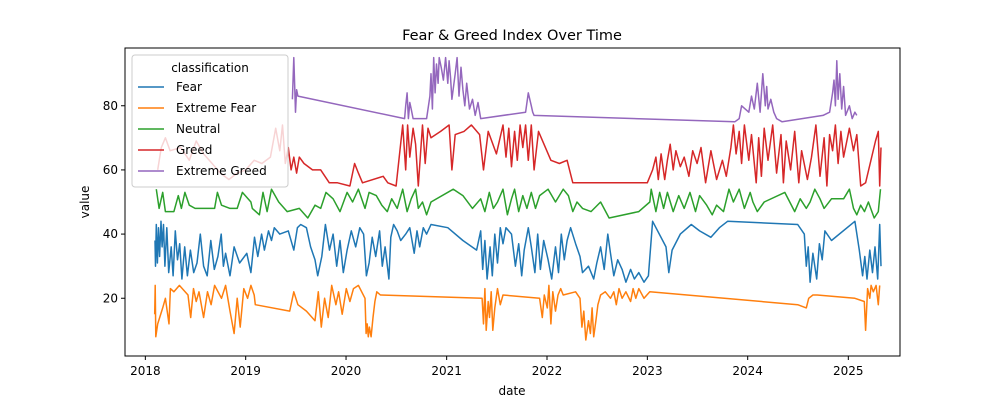 This screenshot has width=1000, height=400. What do you see at coordinates (519, 155) in the screenshot?
I see `series-line-greed` at bounding box center [519, 155].